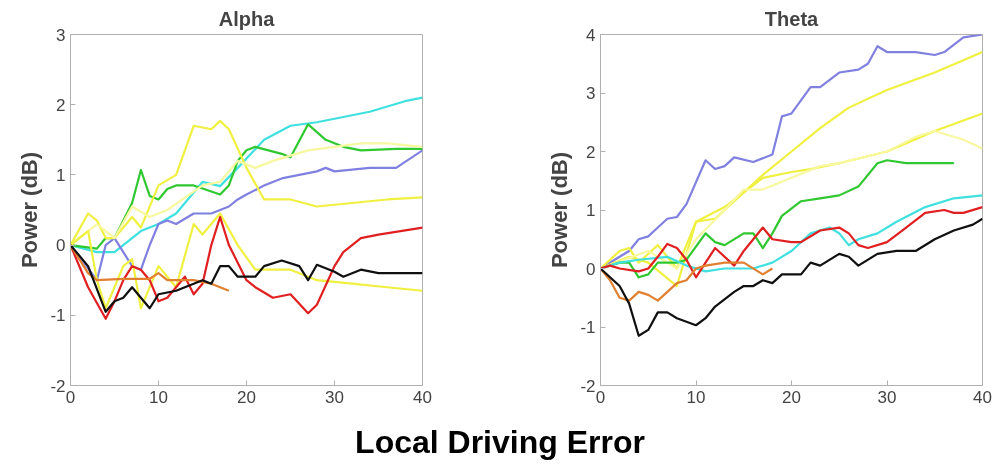 Image resolution: width=1006 pixels, height=470 pixels. What do you see at coordinates (247, 18) in the screenshot?
I see `chart-title: Alpha` at bounding box center [247, 18].